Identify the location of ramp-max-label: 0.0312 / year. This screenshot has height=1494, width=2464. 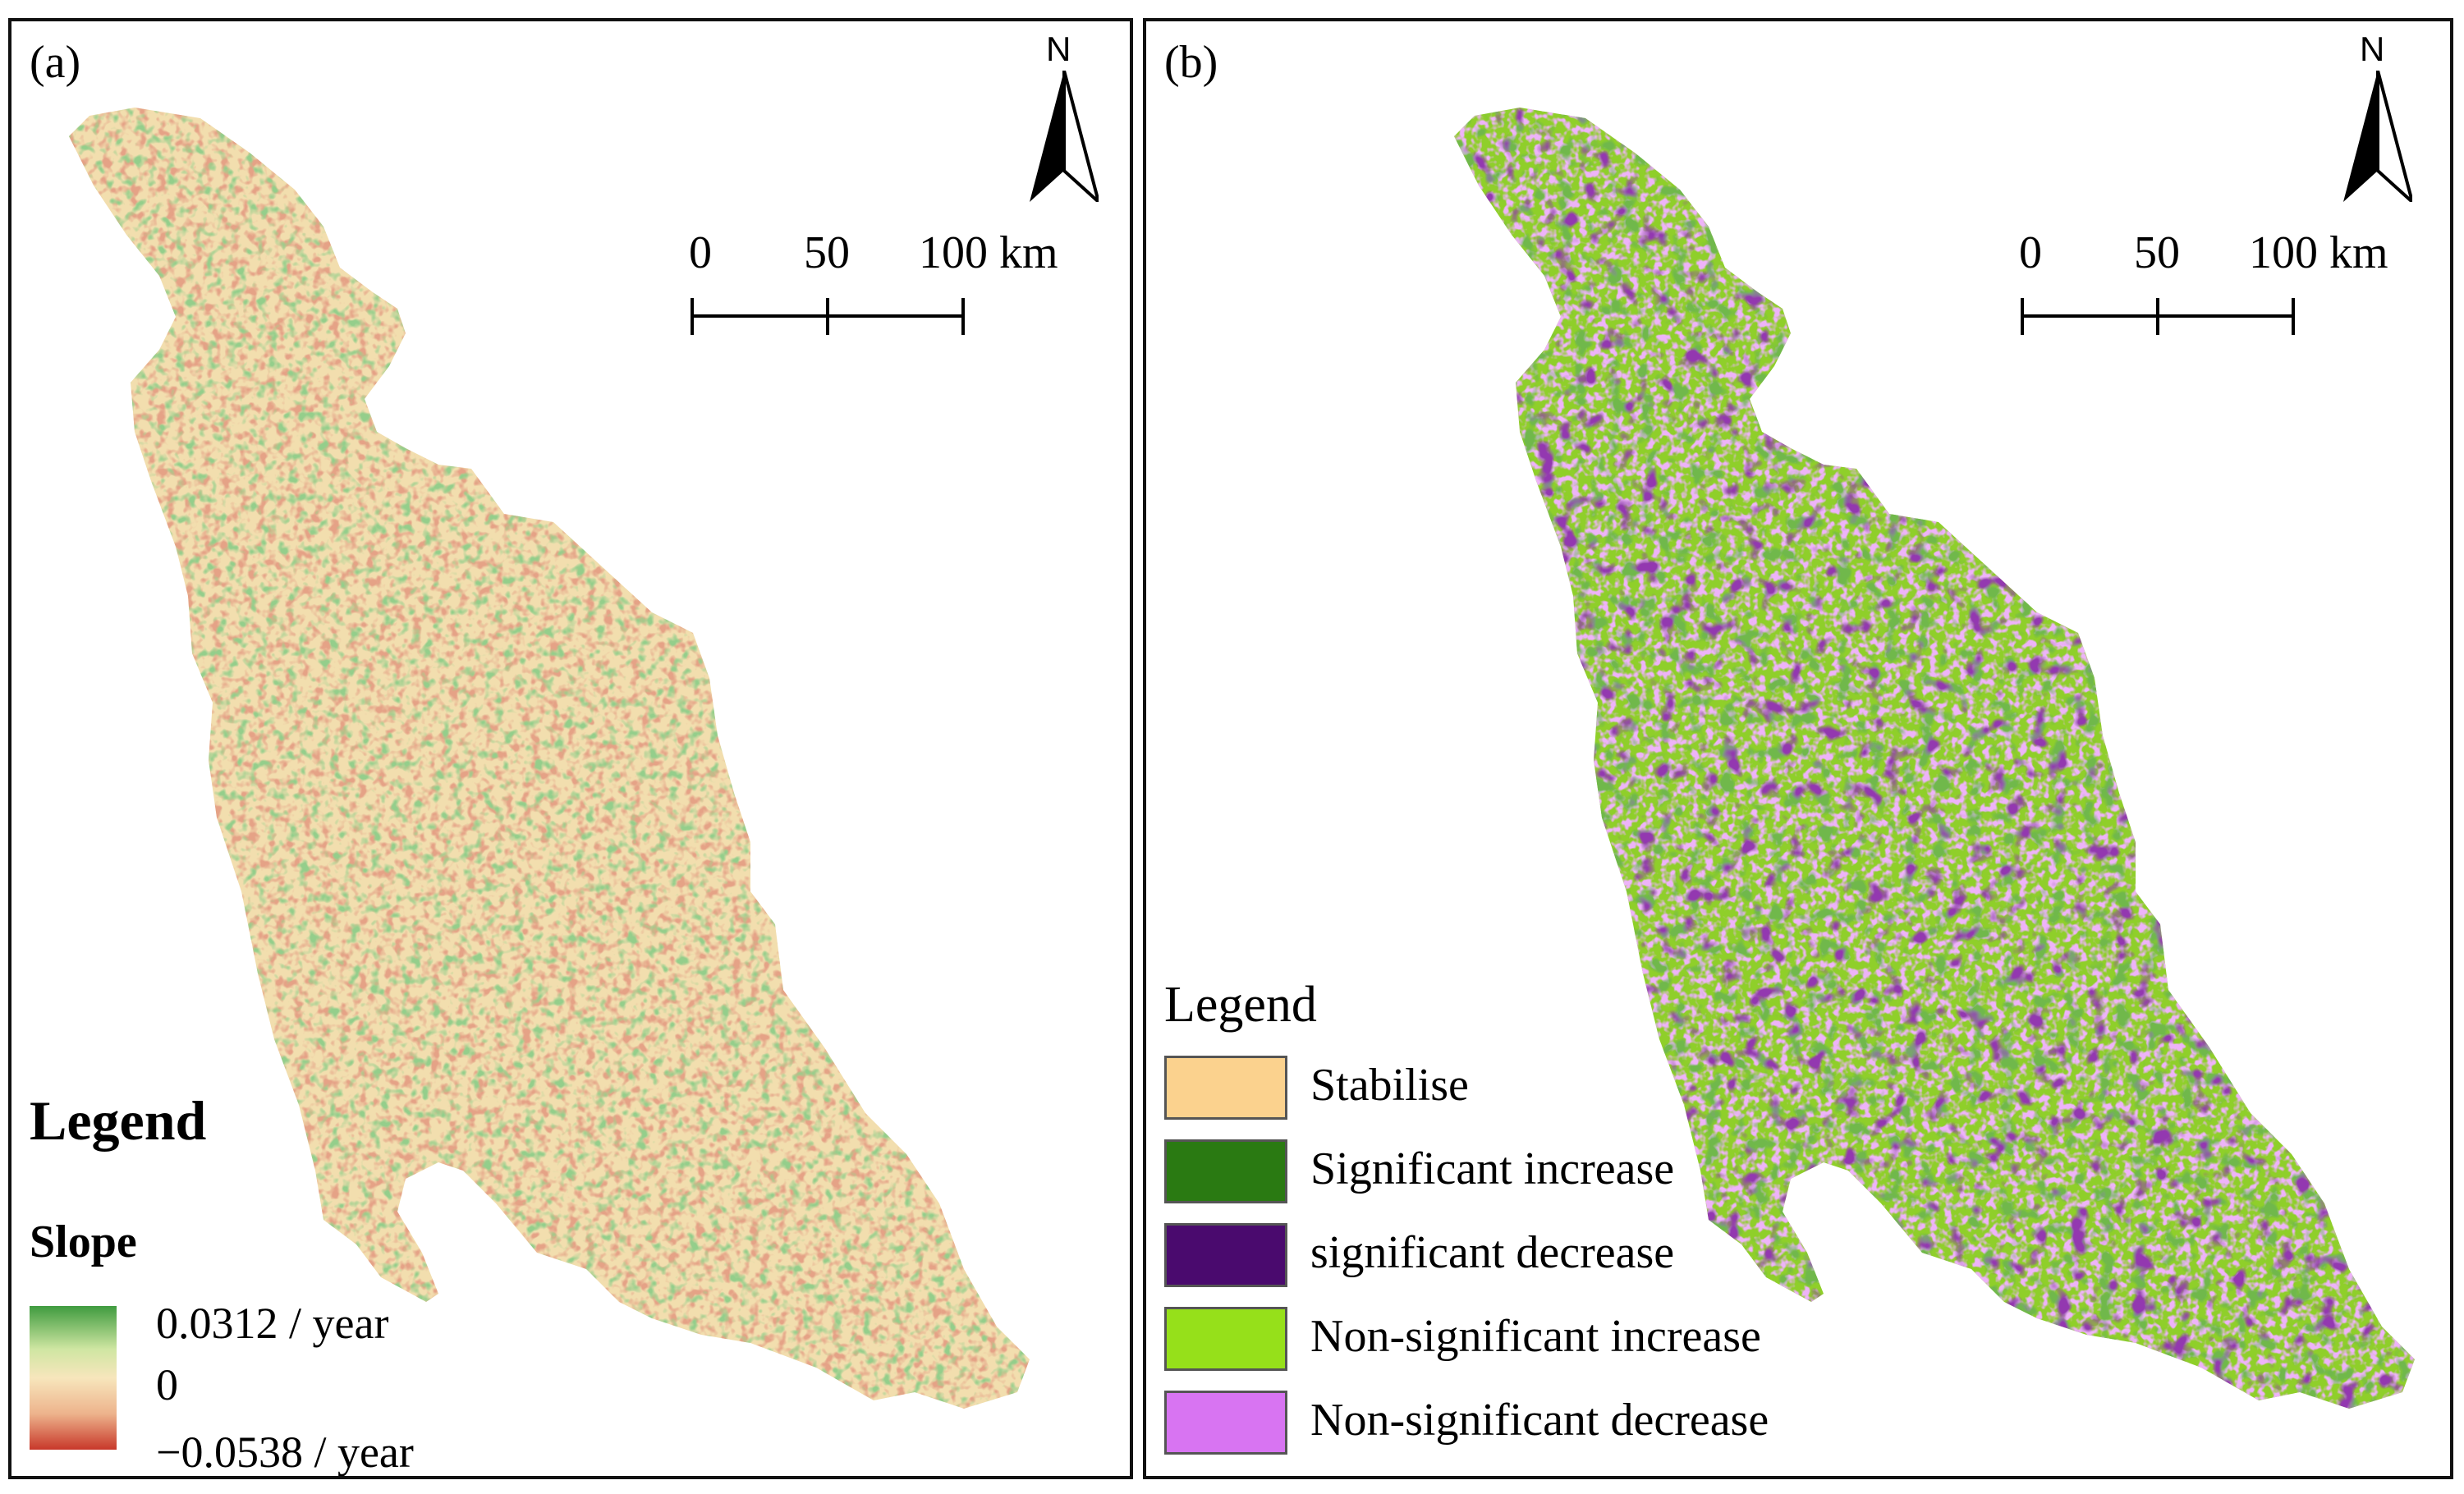
(273, 1323).